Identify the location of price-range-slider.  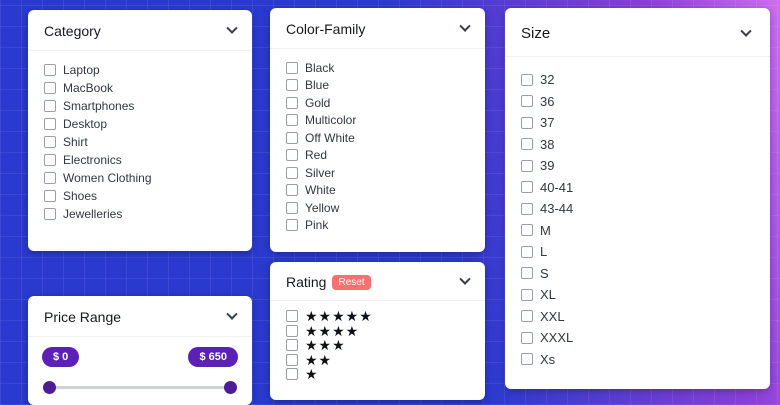
(140, 388).